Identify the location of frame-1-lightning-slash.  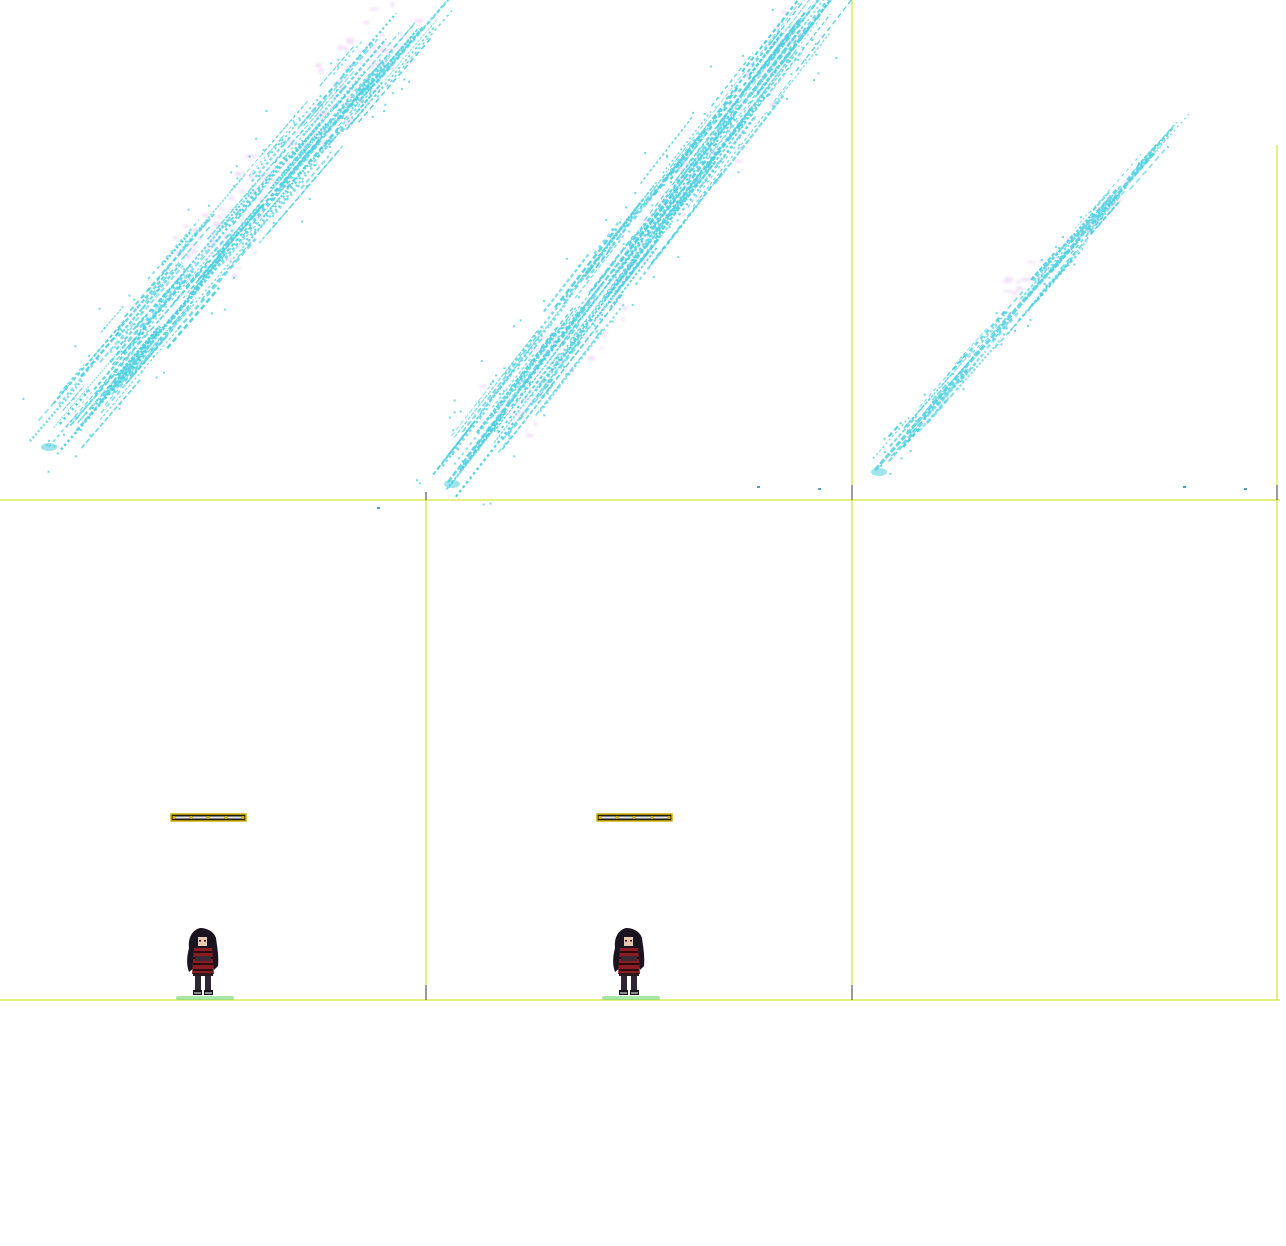
(237, 236).